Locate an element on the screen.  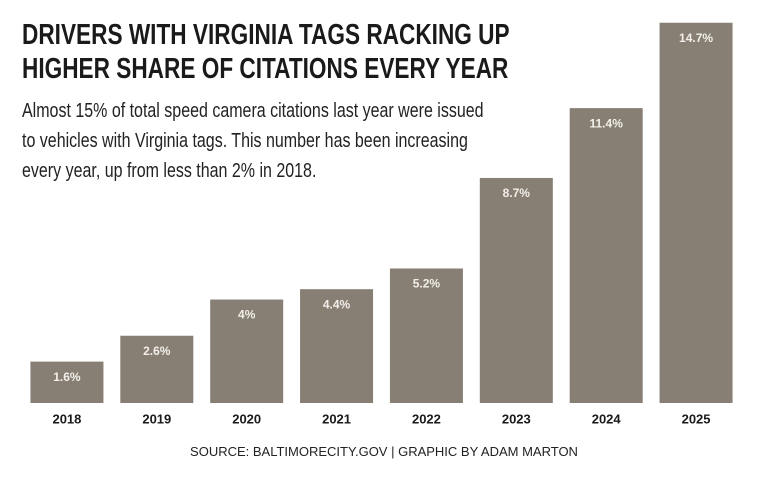
x-tick-label: 2020 is located at coordinates (246, 418).